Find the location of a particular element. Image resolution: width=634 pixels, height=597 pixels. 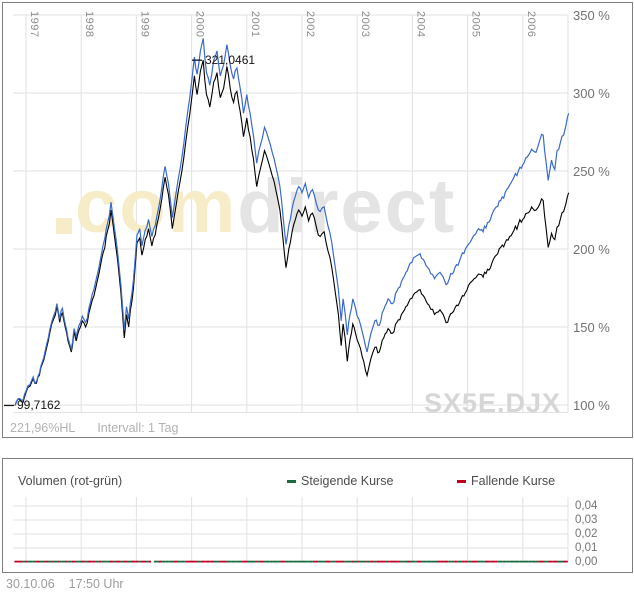

legend-rising-label: Steigende Kurse is located at coordinates (347, 481).